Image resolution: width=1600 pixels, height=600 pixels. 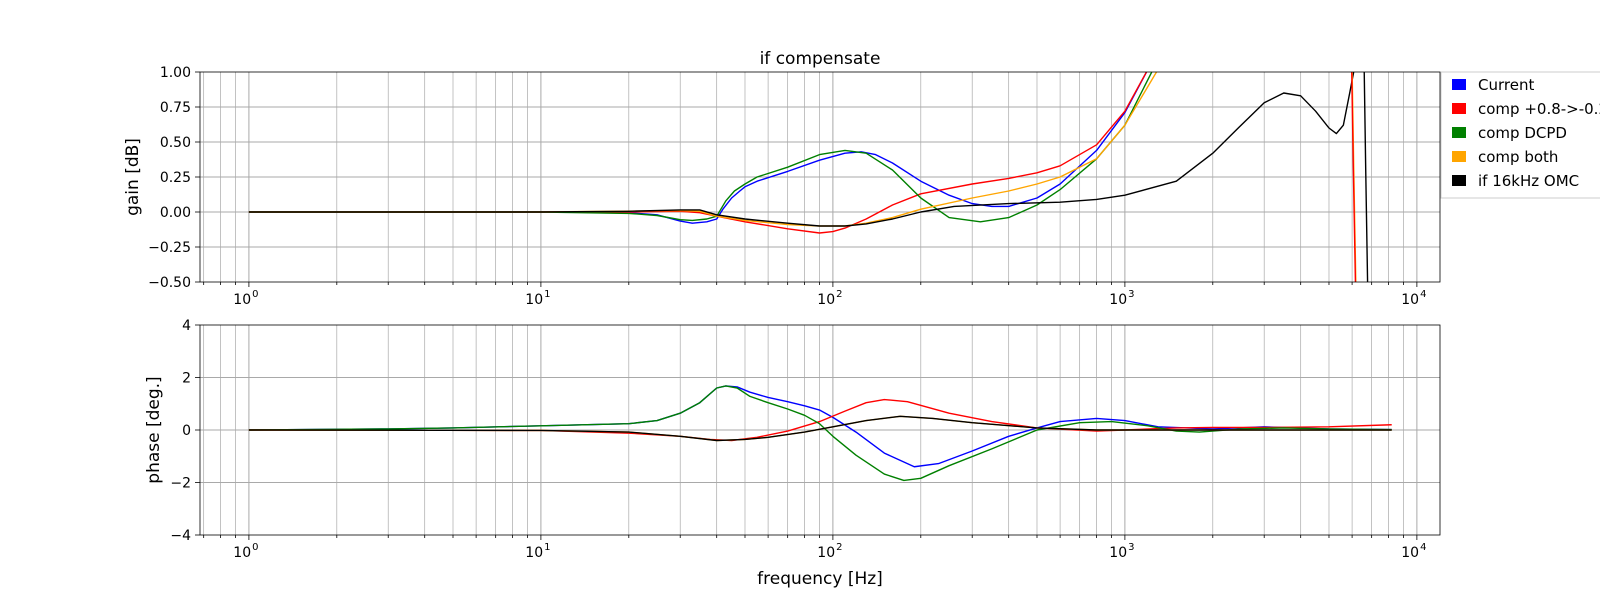 I want to click on y-tick-label: −2, so click(x=180, y=484).